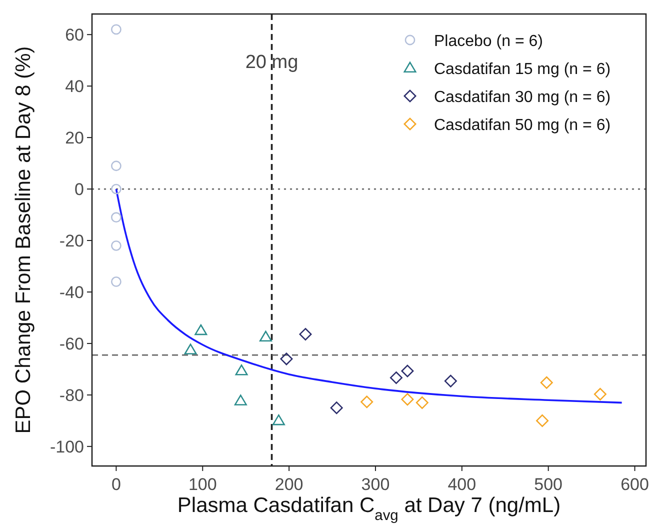 The image size is (657, 529). What do you see at coordinates (634, 484) in the screenshot?
I see `x-tick-label: 600` at bounding box center [634, 484].